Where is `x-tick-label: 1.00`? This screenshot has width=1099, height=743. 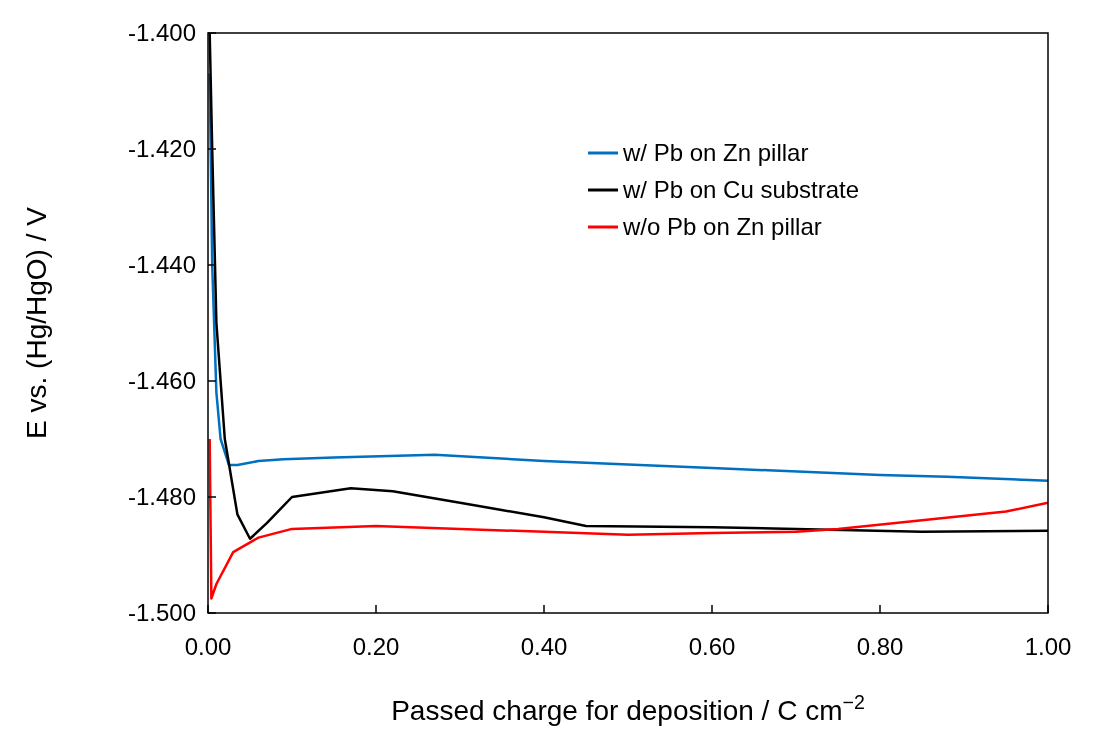 x-tick-label: 1.00 is located at coordinates (1048, 646).